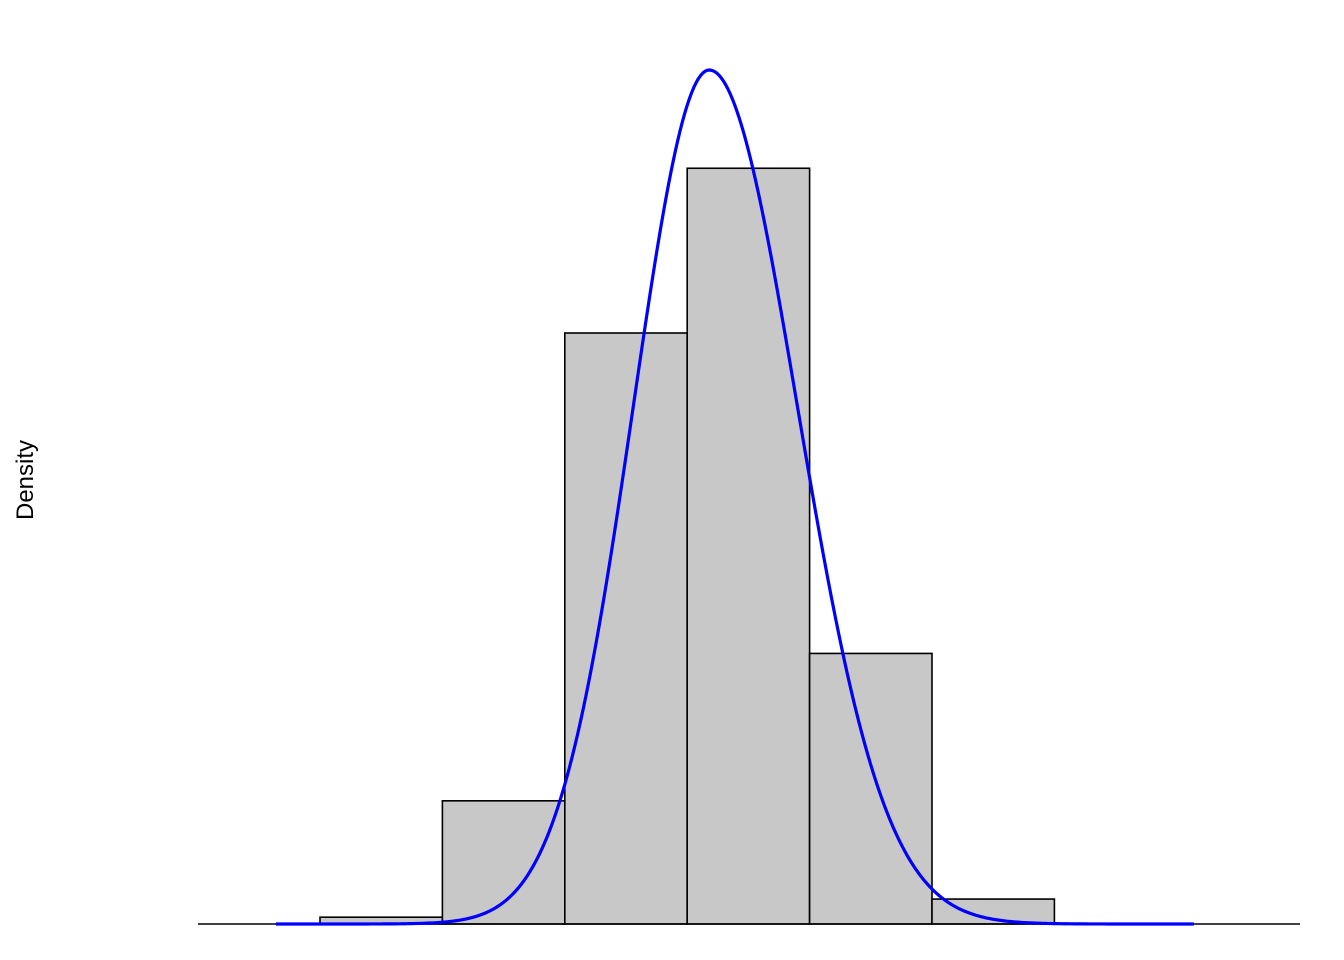  What do you see at coordinates (25, 480) in the screenshot?
I see `y-axis-label: Density` at bounding box center [25, 480].